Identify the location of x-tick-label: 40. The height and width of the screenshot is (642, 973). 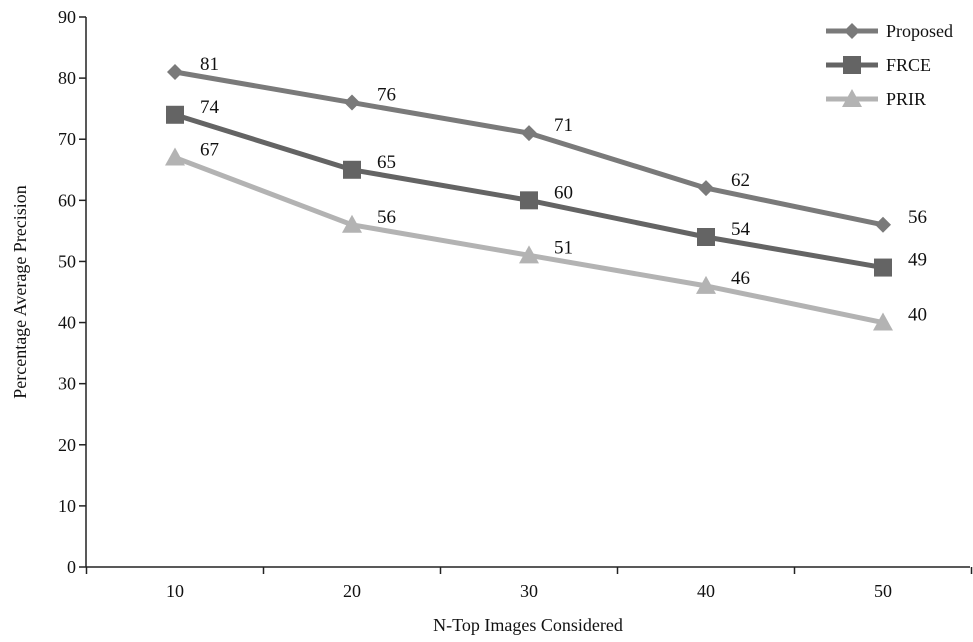
(706, 591).